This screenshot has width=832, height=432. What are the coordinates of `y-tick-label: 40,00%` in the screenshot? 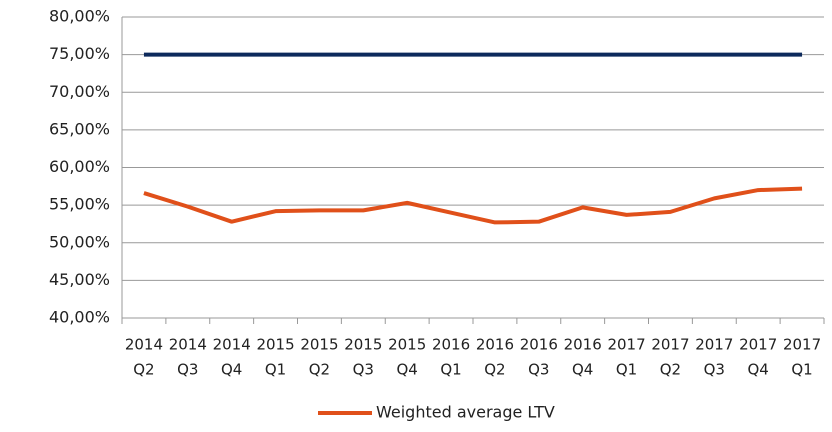 It's located at (79, 317).